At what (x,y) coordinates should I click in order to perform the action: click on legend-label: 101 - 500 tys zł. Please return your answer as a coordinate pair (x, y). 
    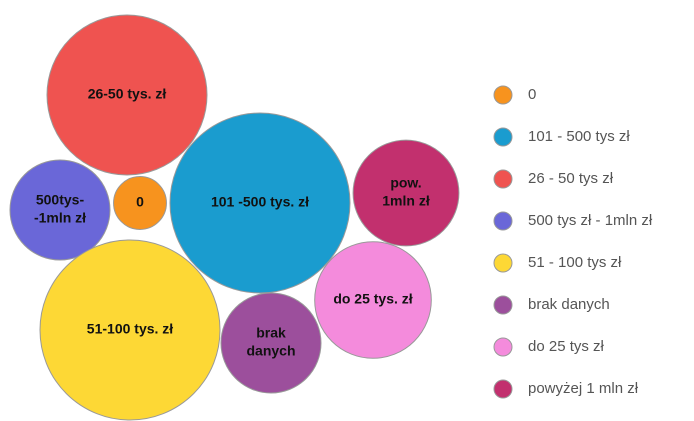
    Looking at the image, I should click on (579, 136).